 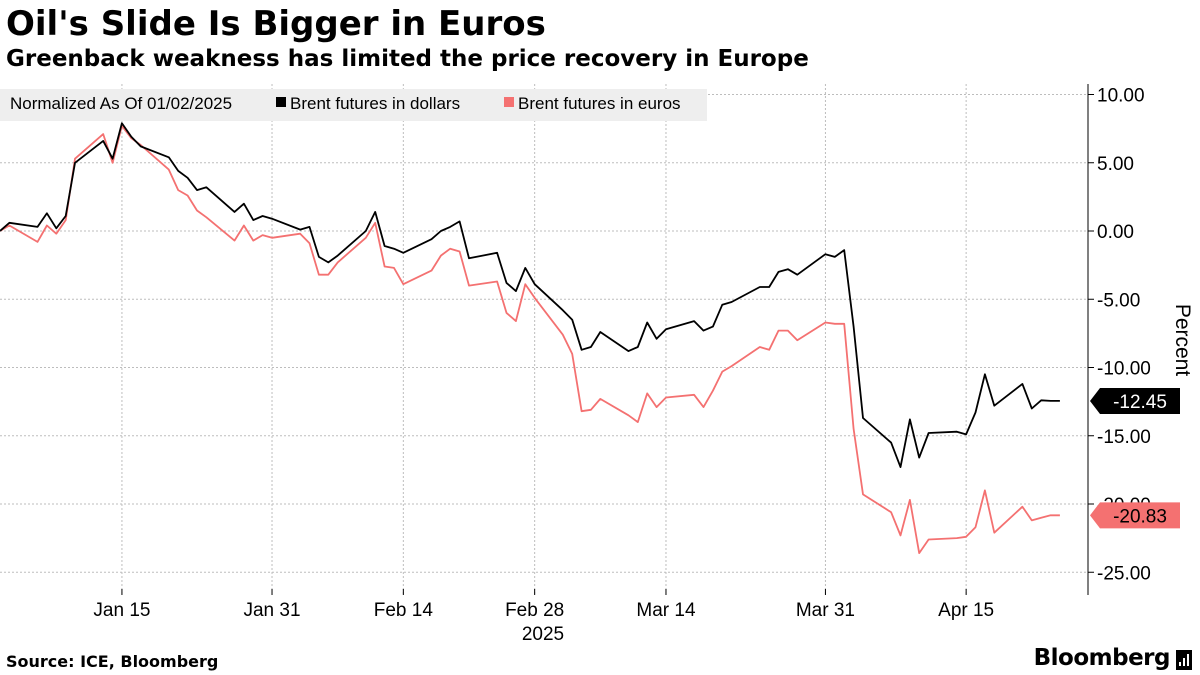 What do you see at coordinates (966, 610) in the screenshot?
I see `x-tick-label: Apr 15` at bounding box center [966, 610].